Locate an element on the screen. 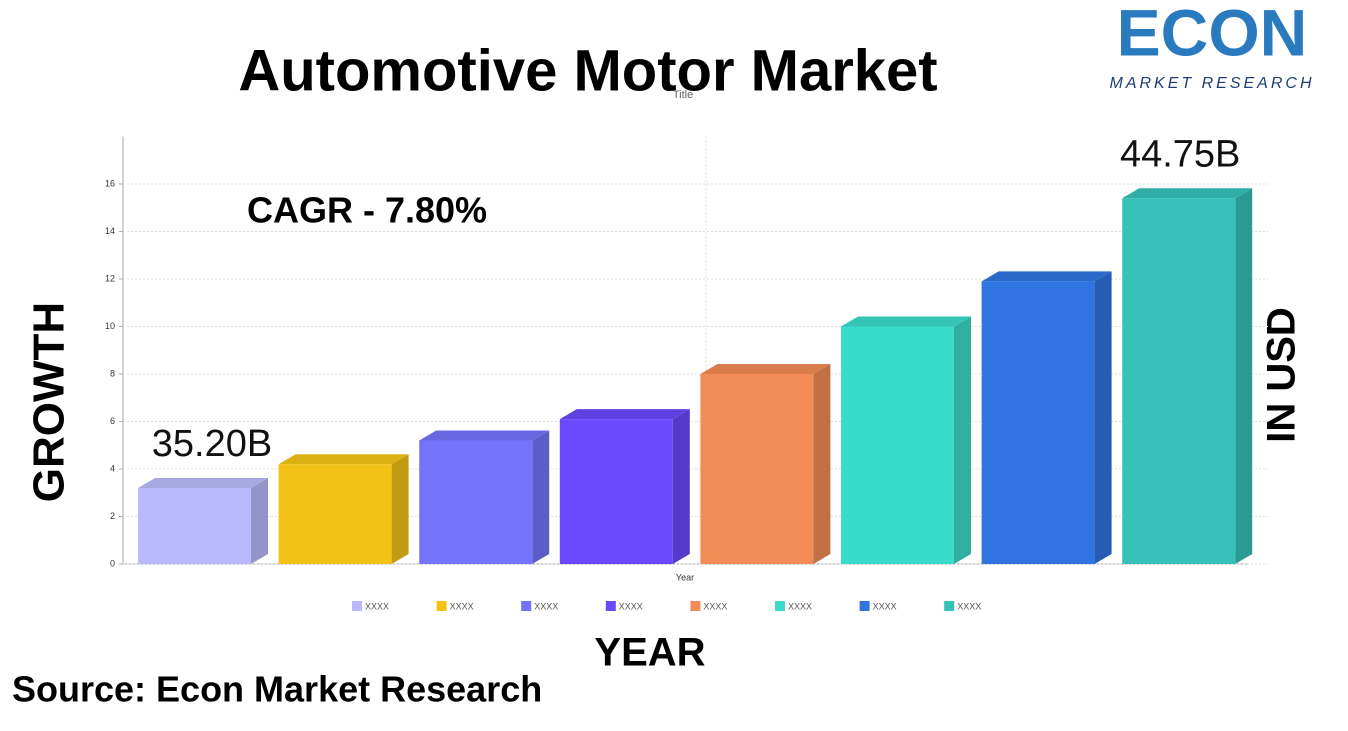 This screenshot has height=731, width=1348. logo-tagline: MARKET RESEARCH is located at coordinates (1211, 83).